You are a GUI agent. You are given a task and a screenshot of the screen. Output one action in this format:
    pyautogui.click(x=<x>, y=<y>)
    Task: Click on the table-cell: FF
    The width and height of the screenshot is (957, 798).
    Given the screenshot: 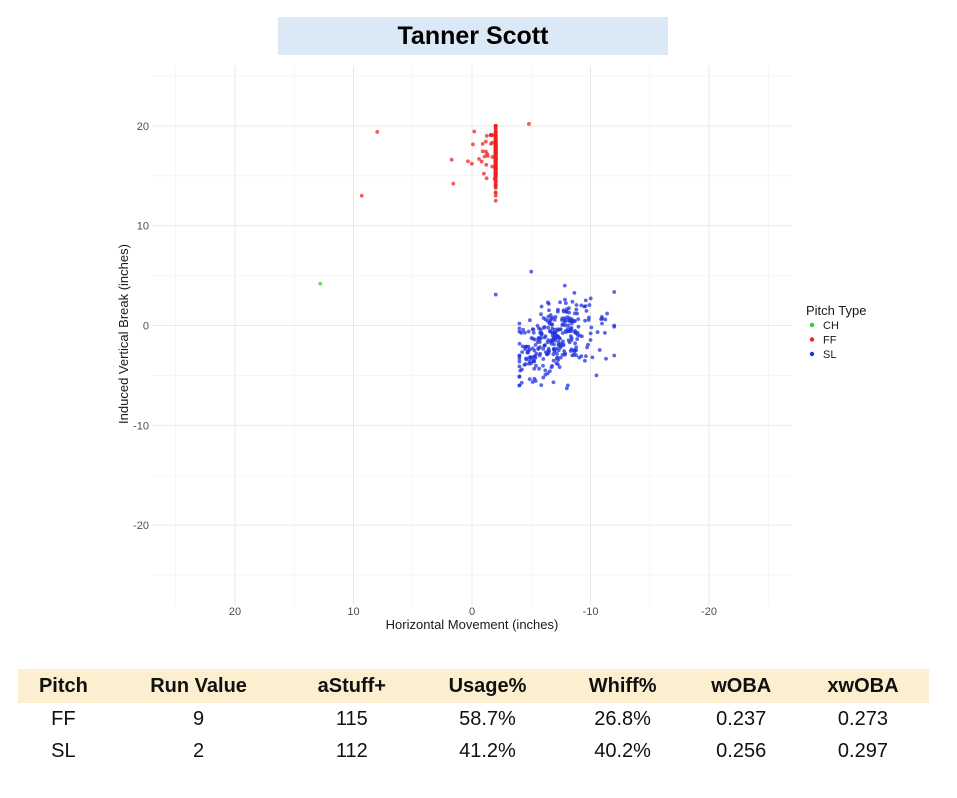 What is the action you would take?
    pyautogui.click(x=63, y=718)
    